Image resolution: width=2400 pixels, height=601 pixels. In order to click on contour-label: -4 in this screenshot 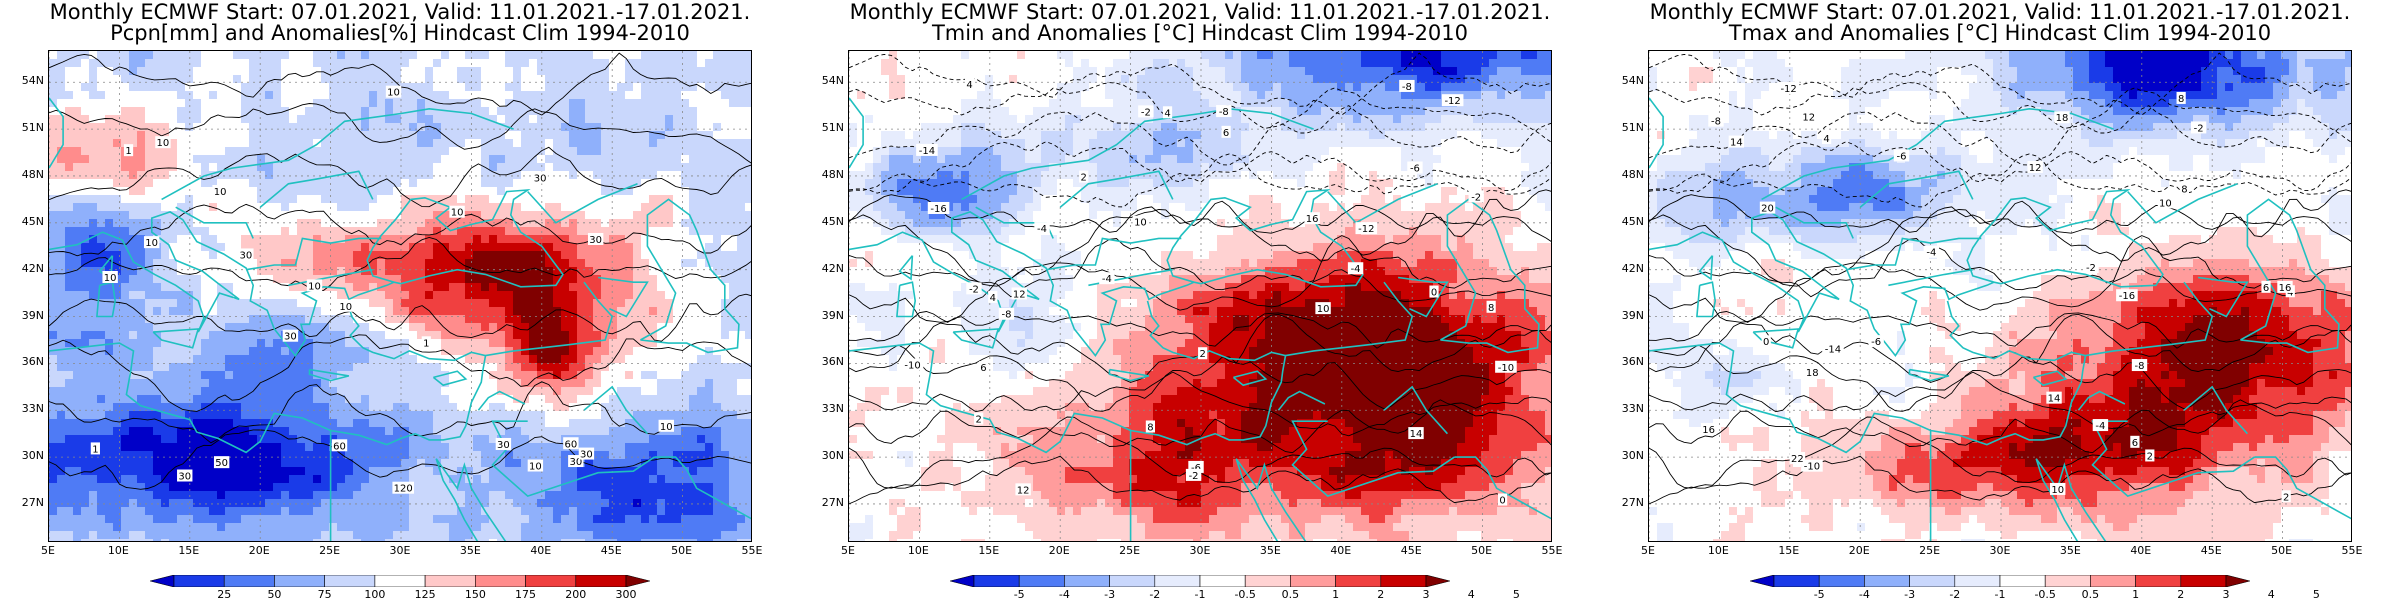, I will do `click(1107, 279)`.